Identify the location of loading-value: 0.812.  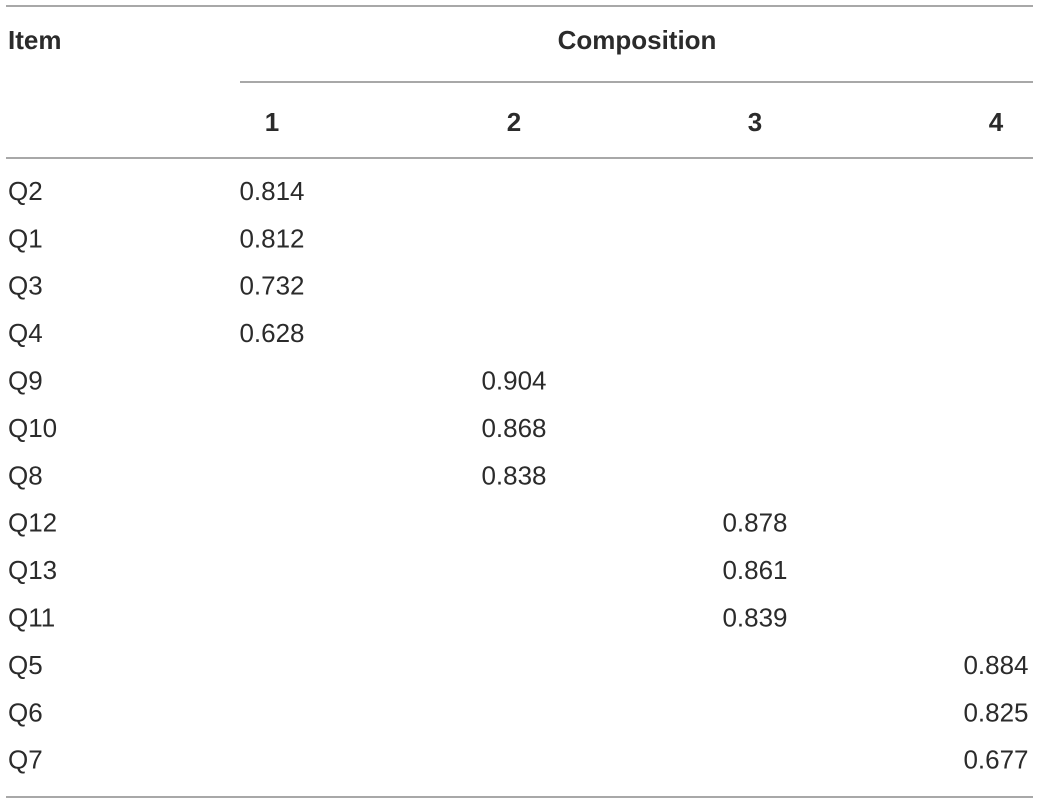
(271, 238).